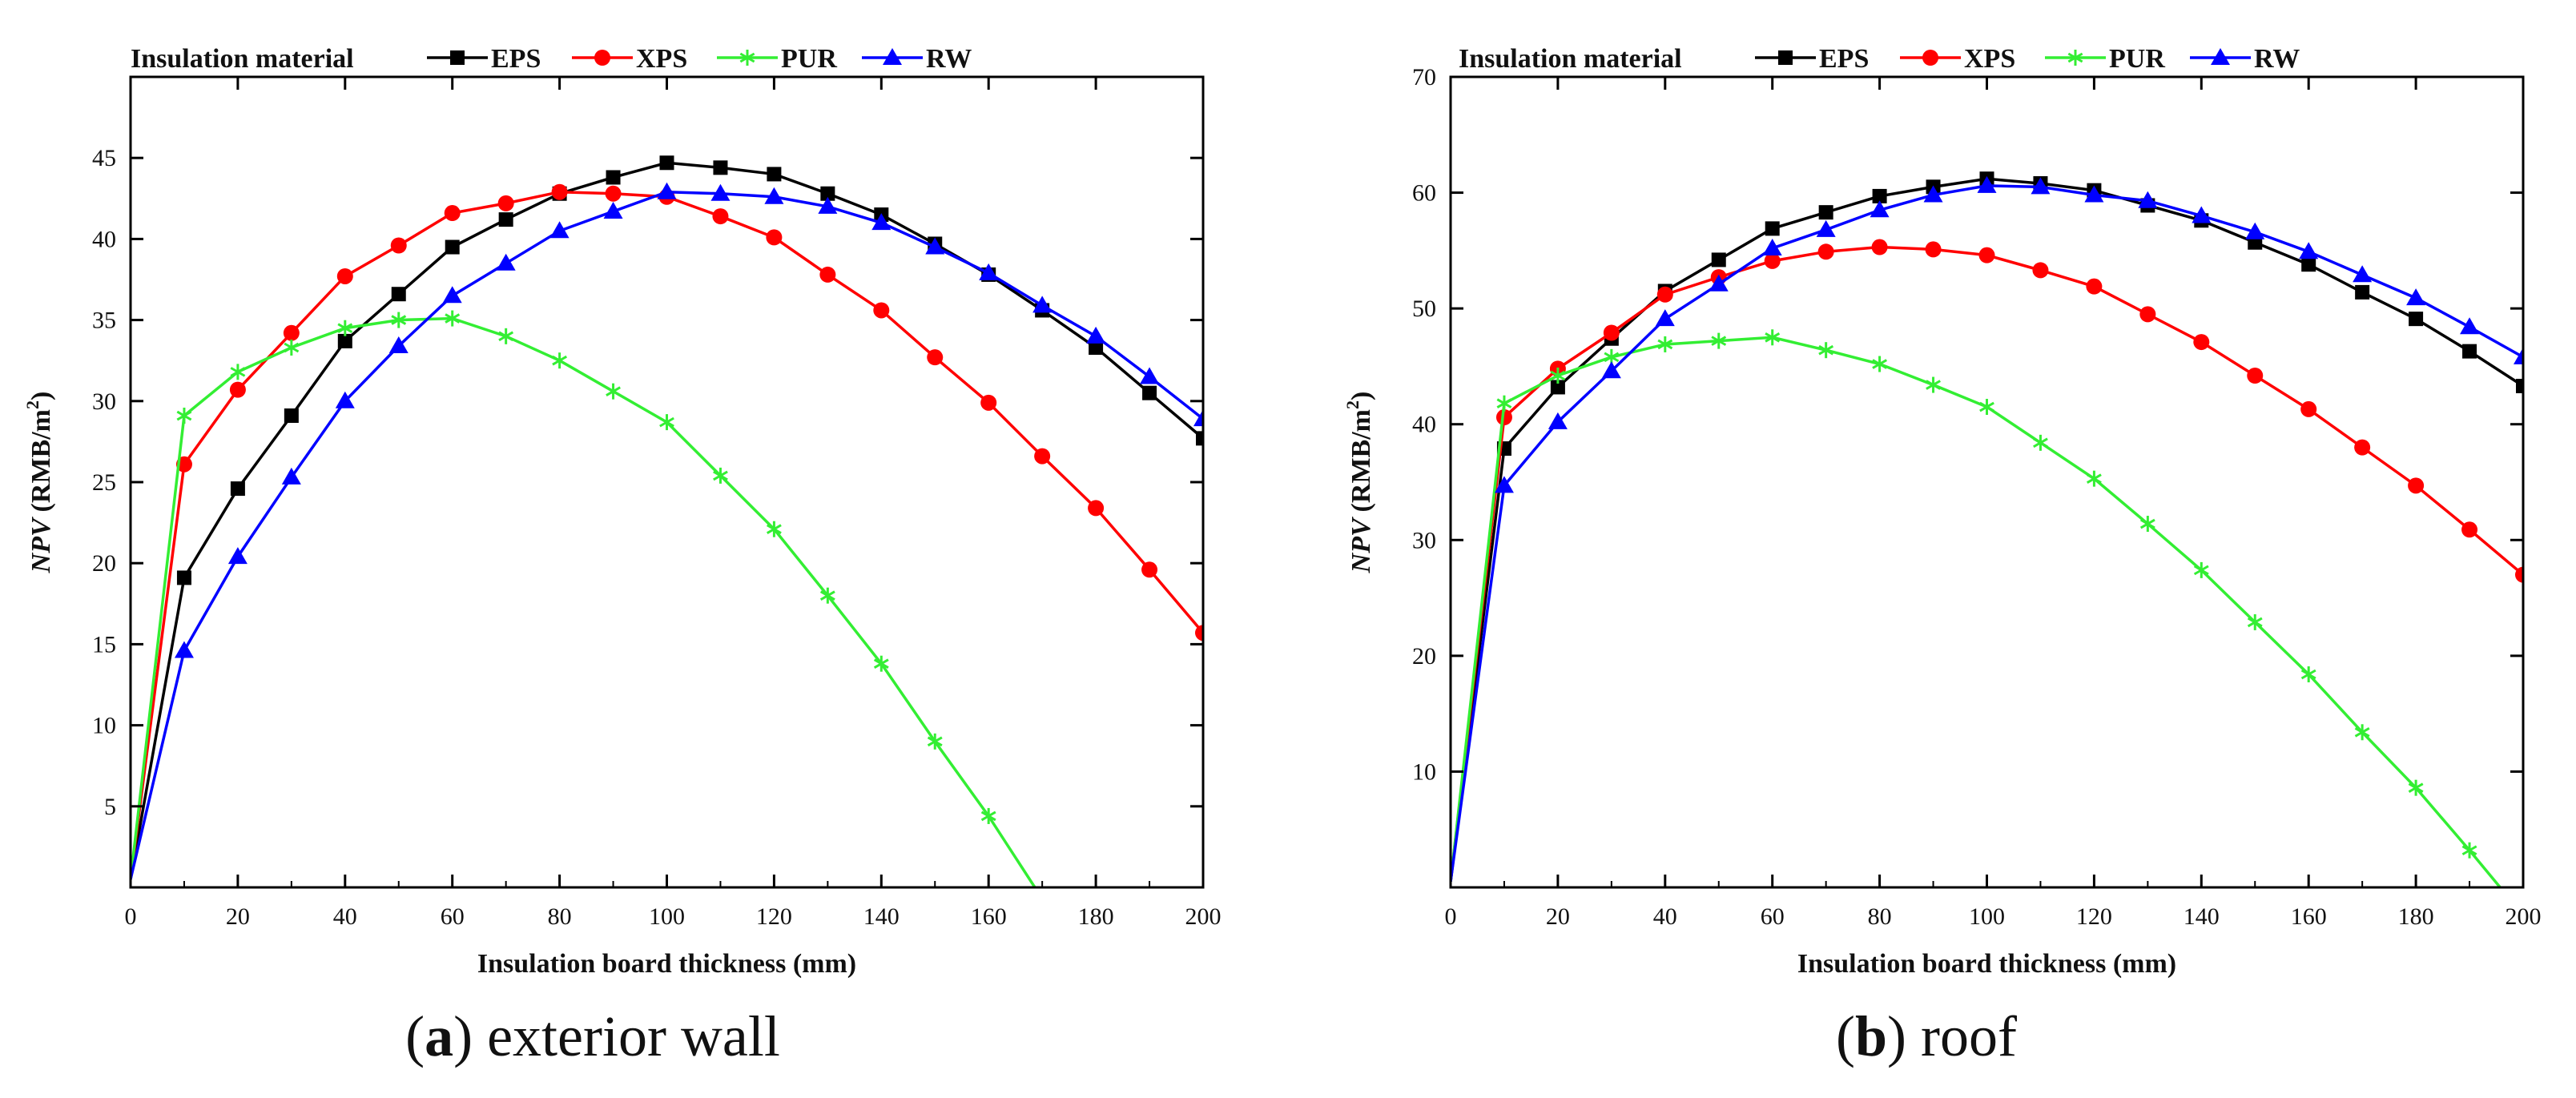  Describe the element at coordinates (1844, 59) in the screenshot. I see `legend-label: EPS` at that location.